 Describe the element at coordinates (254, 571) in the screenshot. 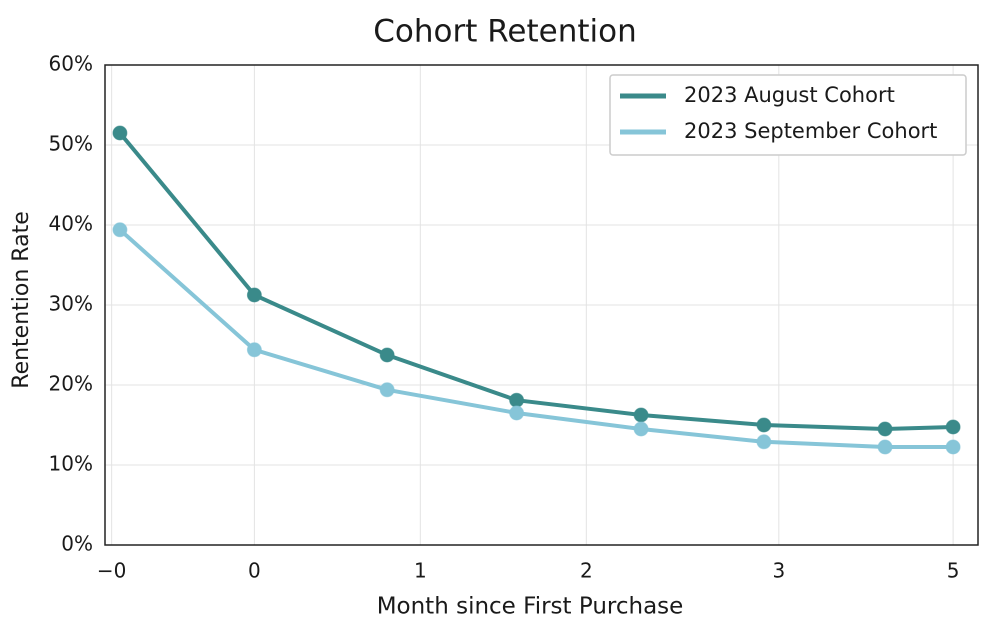

I see `x-tick-label: 0` at that location.